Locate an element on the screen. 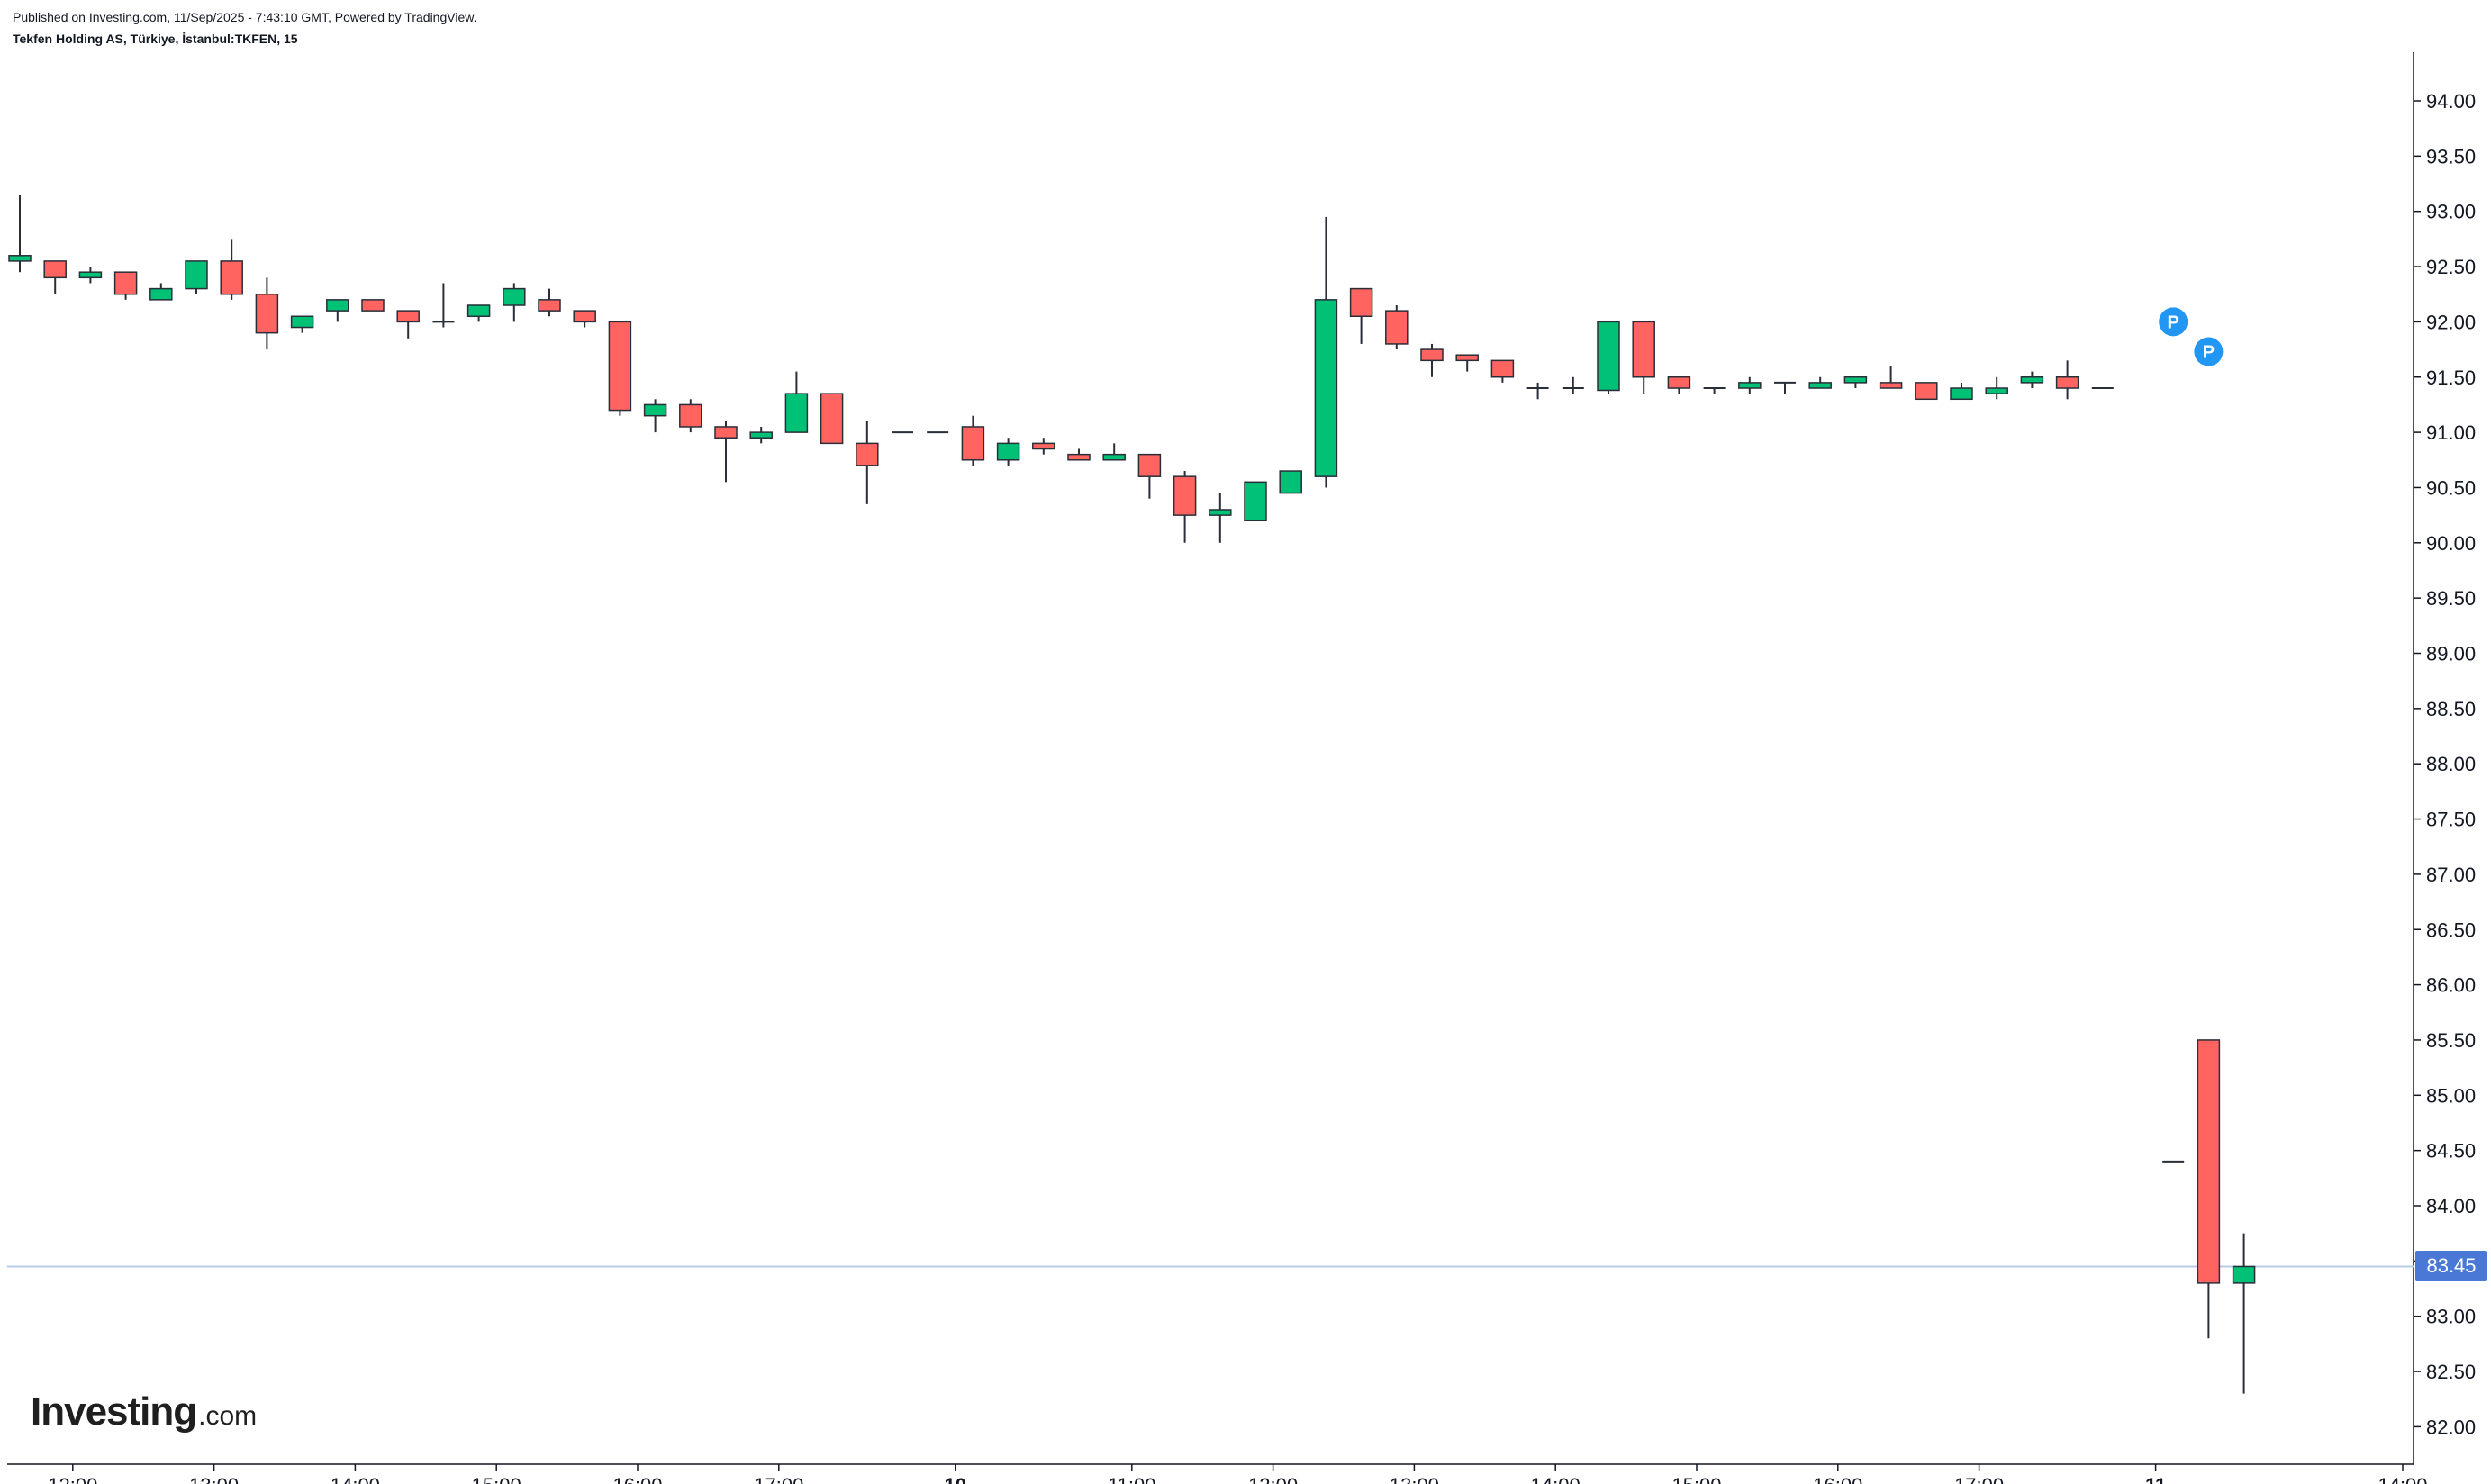  y-tick-label: 87.50 is located at coordinates (2451, 820).